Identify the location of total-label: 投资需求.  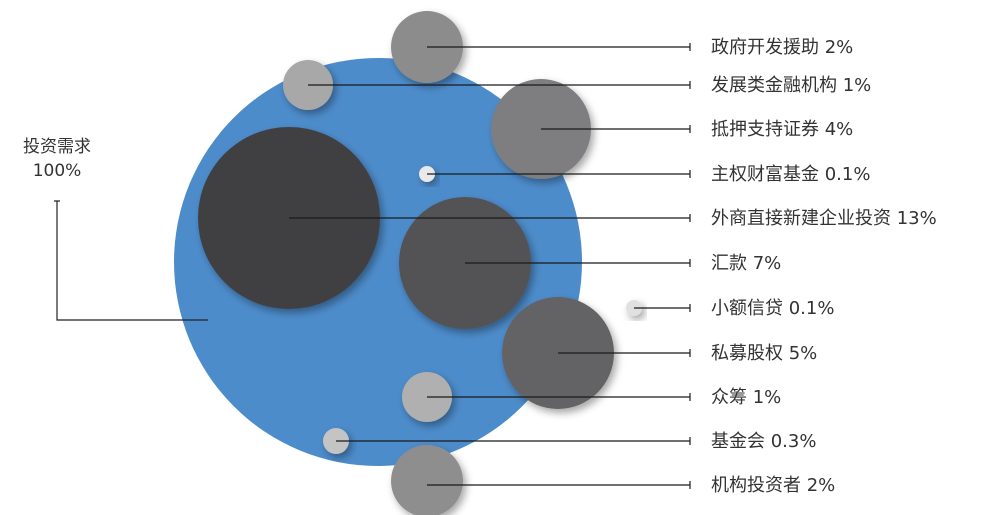
(57, 147).